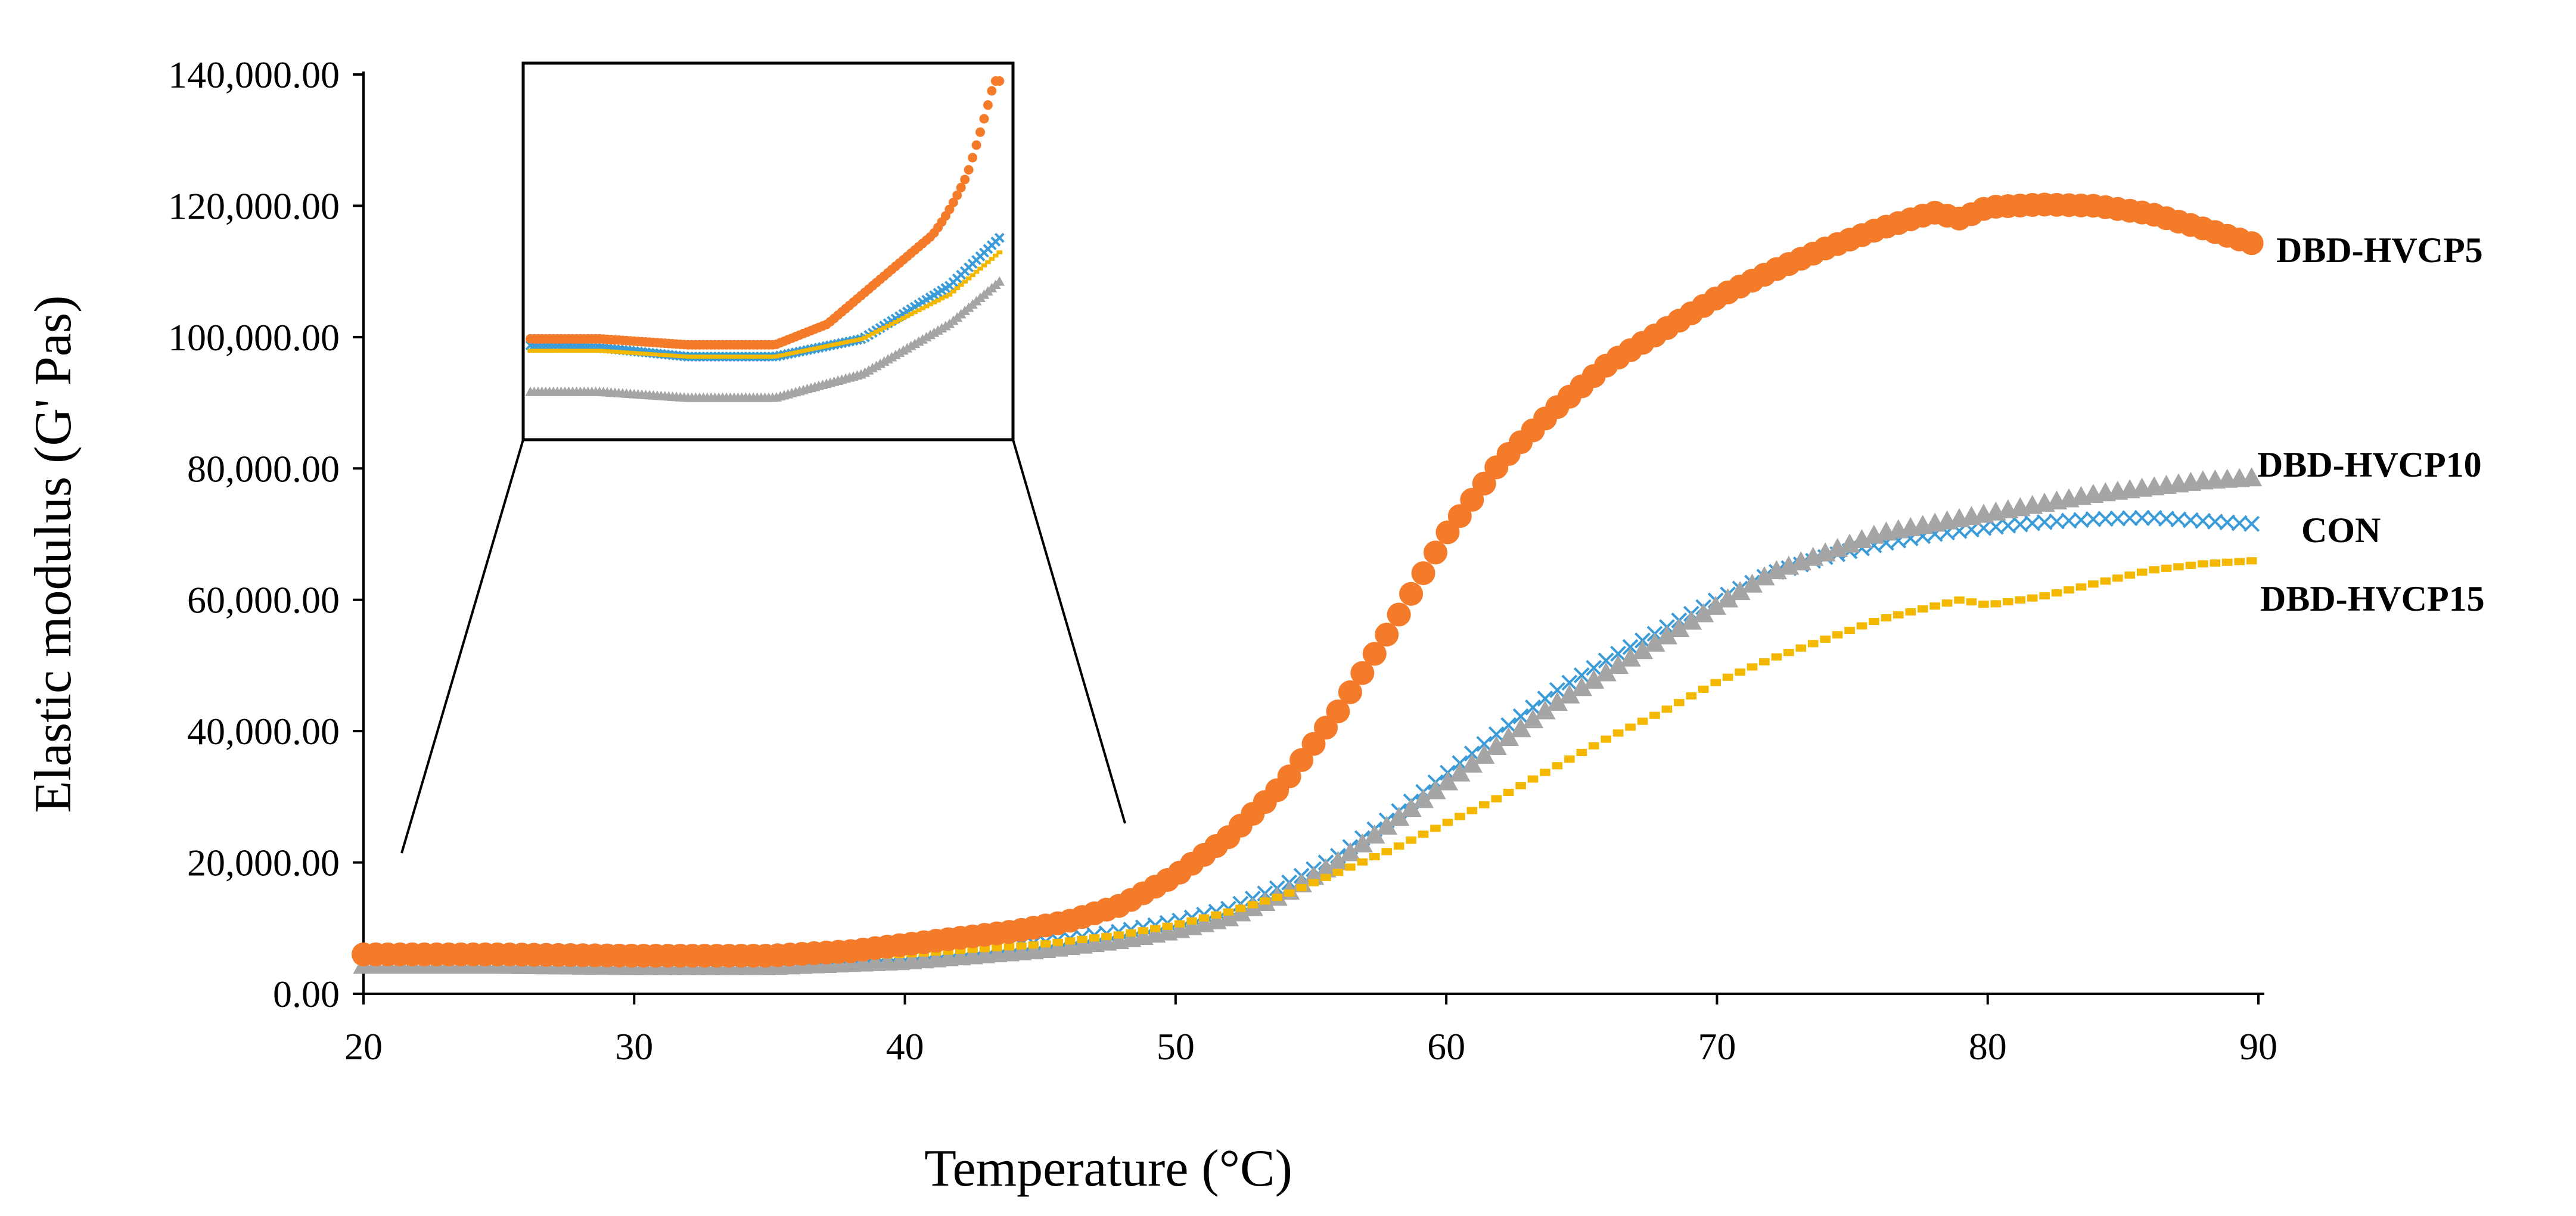 This screenshot has width=2576, height=1216. I want to click on series-label-dbd-hvcp15: DBD-HVCP15, so click(2372, 598).